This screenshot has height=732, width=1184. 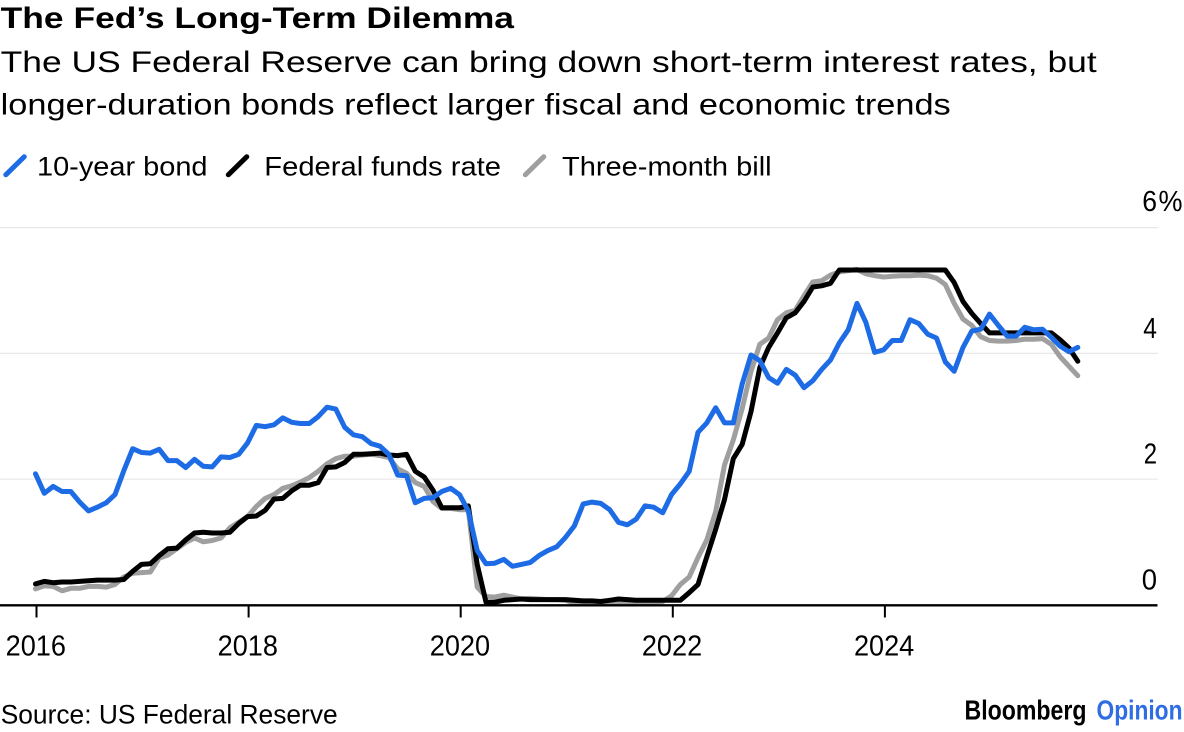 I want to click on svg-text: 2022, so click(x=672, y=647).